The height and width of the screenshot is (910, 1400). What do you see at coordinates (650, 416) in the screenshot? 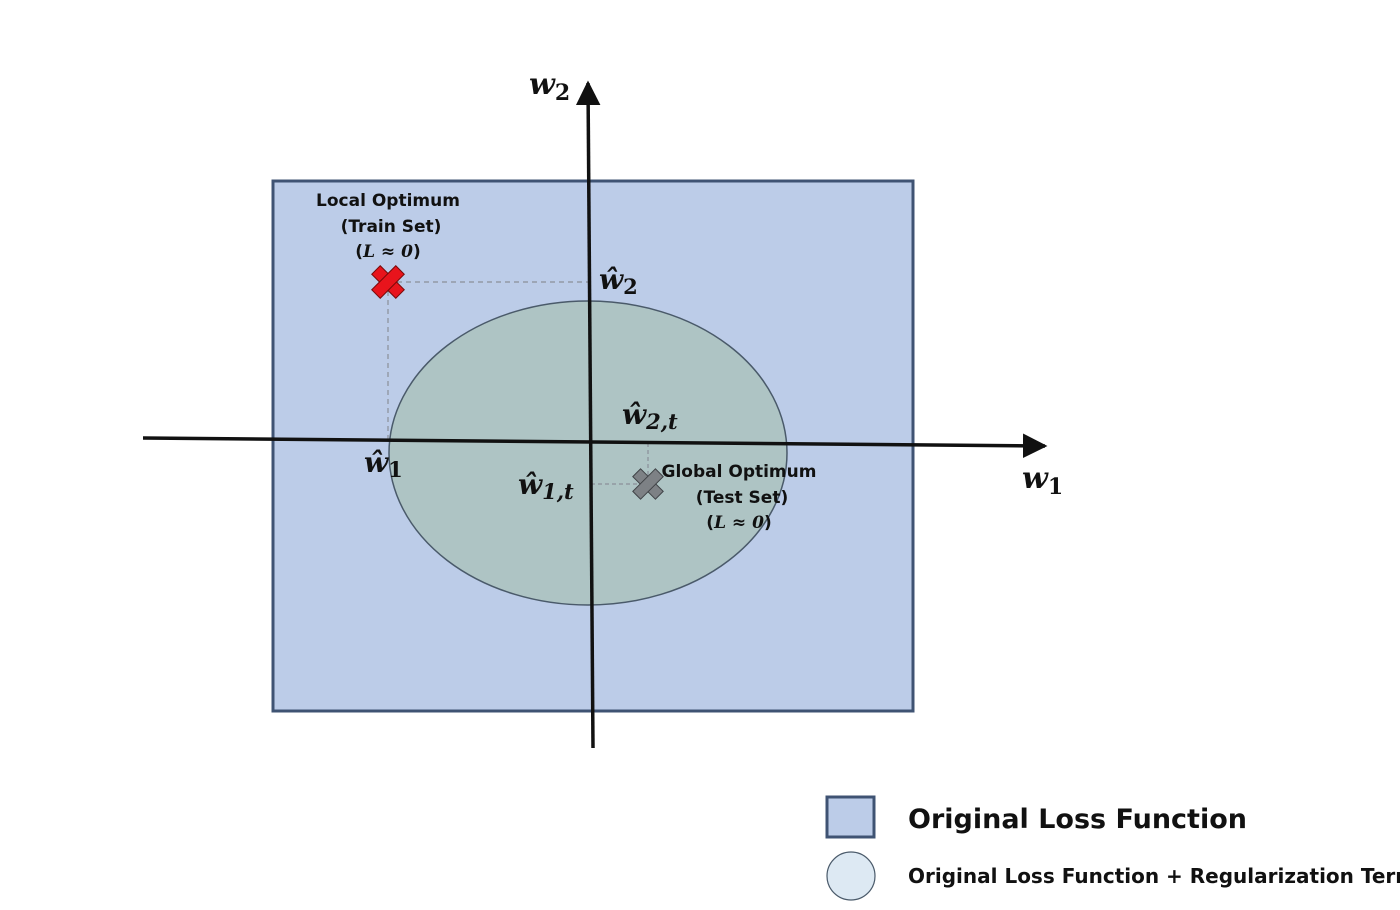
I see `w2t-hat-label: ŵ2,t` at bounding box center [650, 416].